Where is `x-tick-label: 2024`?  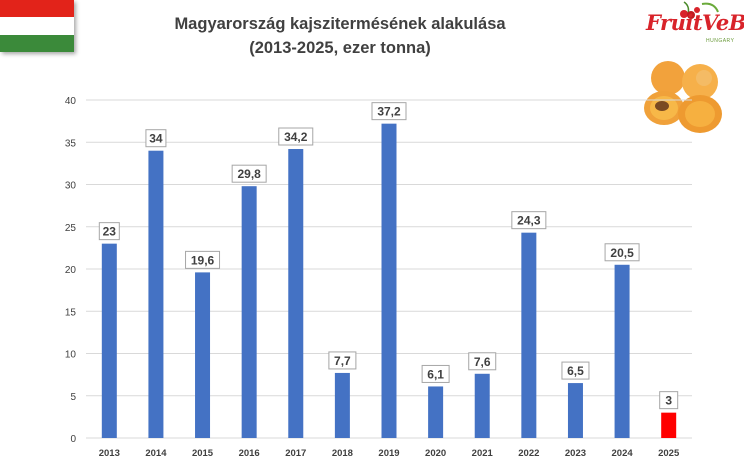 x-tick-label: 2024 is located at coordinates (623, 453).